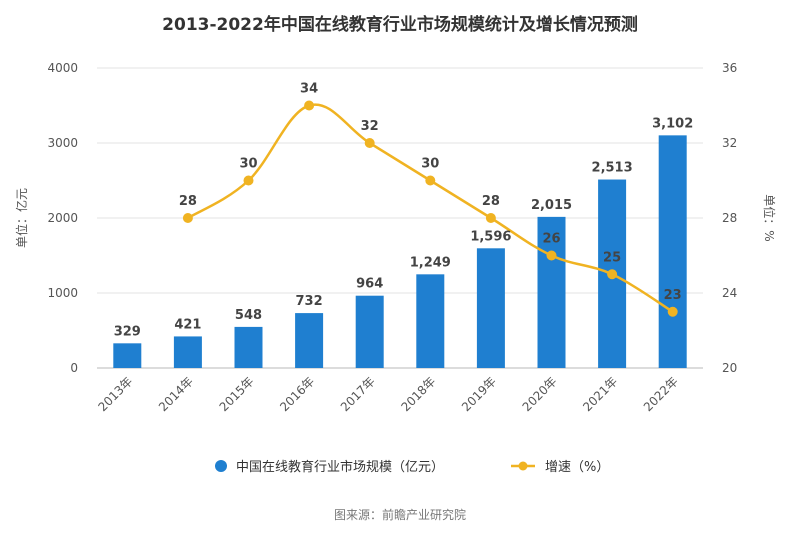 This screenshot has height=537, width=800. What do you see at coordinates (309, 89) in the screenshot?
I see `line-data-label: 34` at bounding box center [309, 89].